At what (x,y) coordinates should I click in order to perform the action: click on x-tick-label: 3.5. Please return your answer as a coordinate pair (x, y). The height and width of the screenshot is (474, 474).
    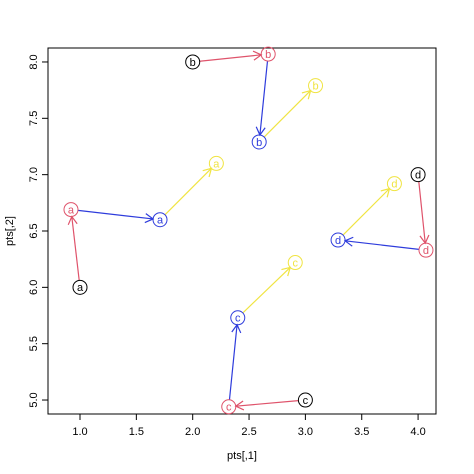
    Looking at the image, I should click on (361, 432).